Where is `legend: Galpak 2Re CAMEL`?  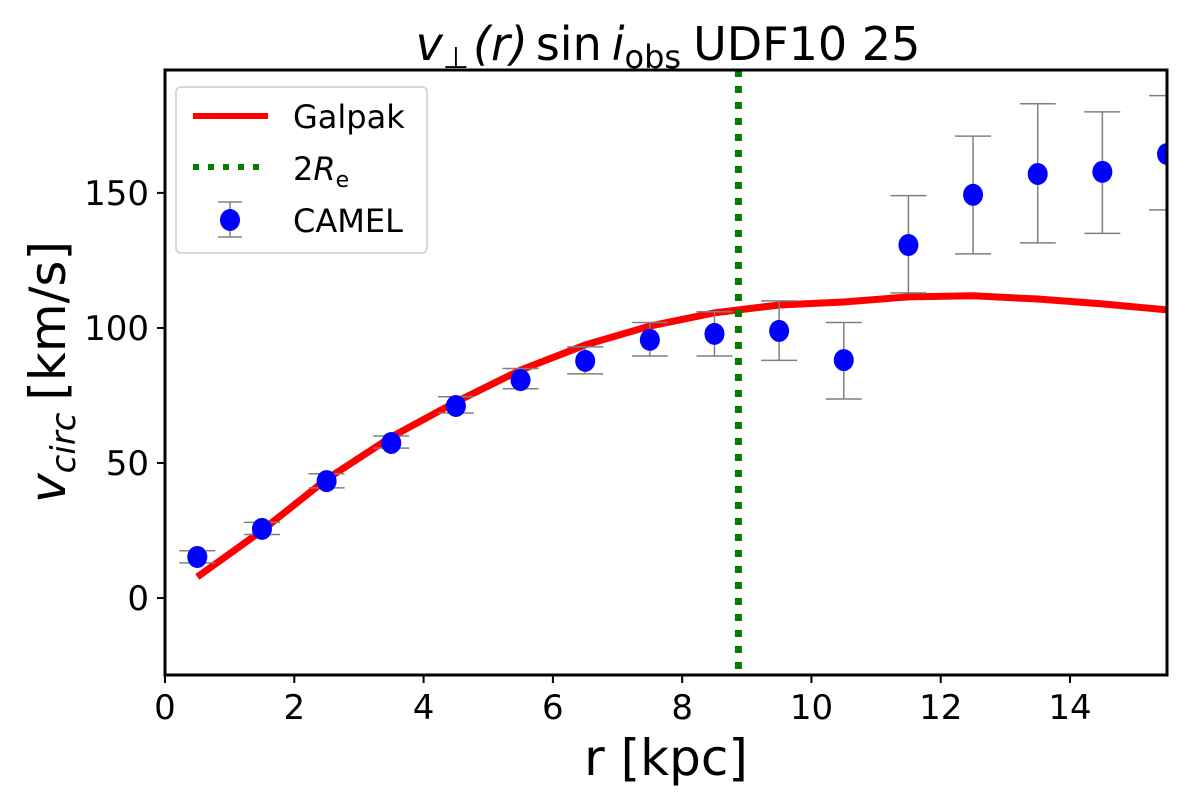
legend: Galpak 2Re CAMEL is located at coordinates (301, 170).